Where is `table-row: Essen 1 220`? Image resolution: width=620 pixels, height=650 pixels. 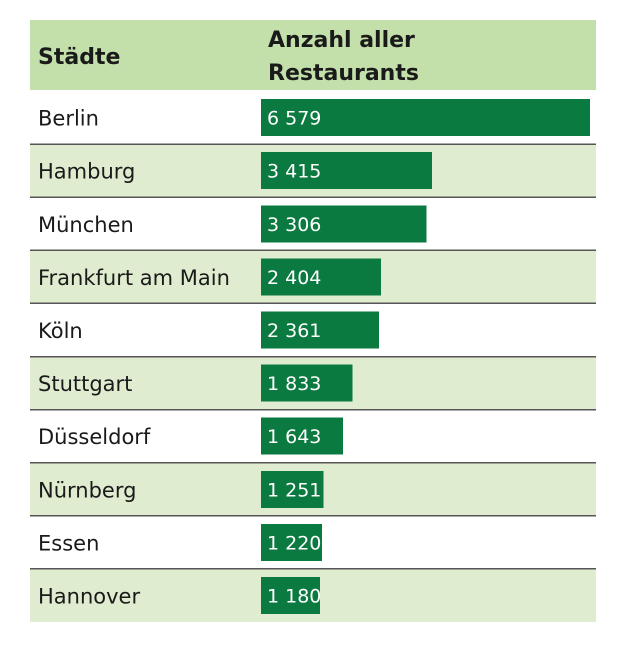 table-row: Essen 1 220 is located at coordinates (313, 542).